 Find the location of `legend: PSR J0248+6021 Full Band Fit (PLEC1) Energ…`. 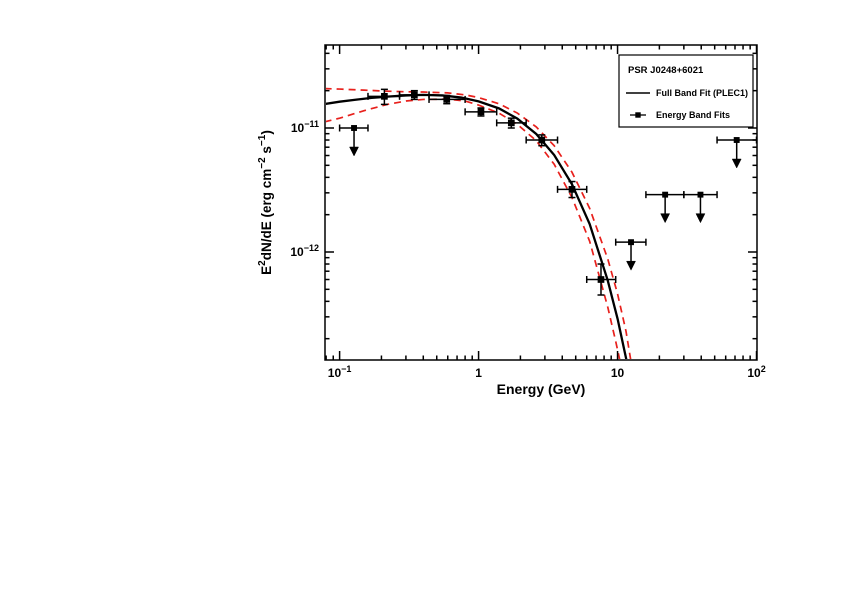

legend: PSR J0248+6021 Full Band Fit (PLEC1) Energ… is located at coordinates (686, 91).